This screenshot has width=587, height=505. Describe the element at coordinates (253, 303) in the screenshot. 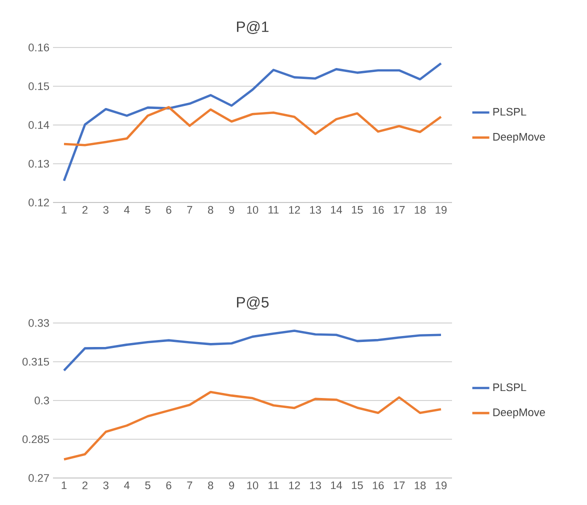

I see `chart-title: P@5` at that location.